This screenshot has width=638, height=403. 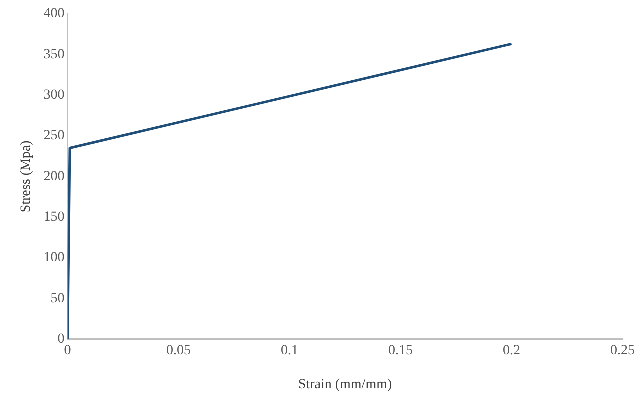 I want to click on x-tick-label: 0.2, so click(x=512, y=350).